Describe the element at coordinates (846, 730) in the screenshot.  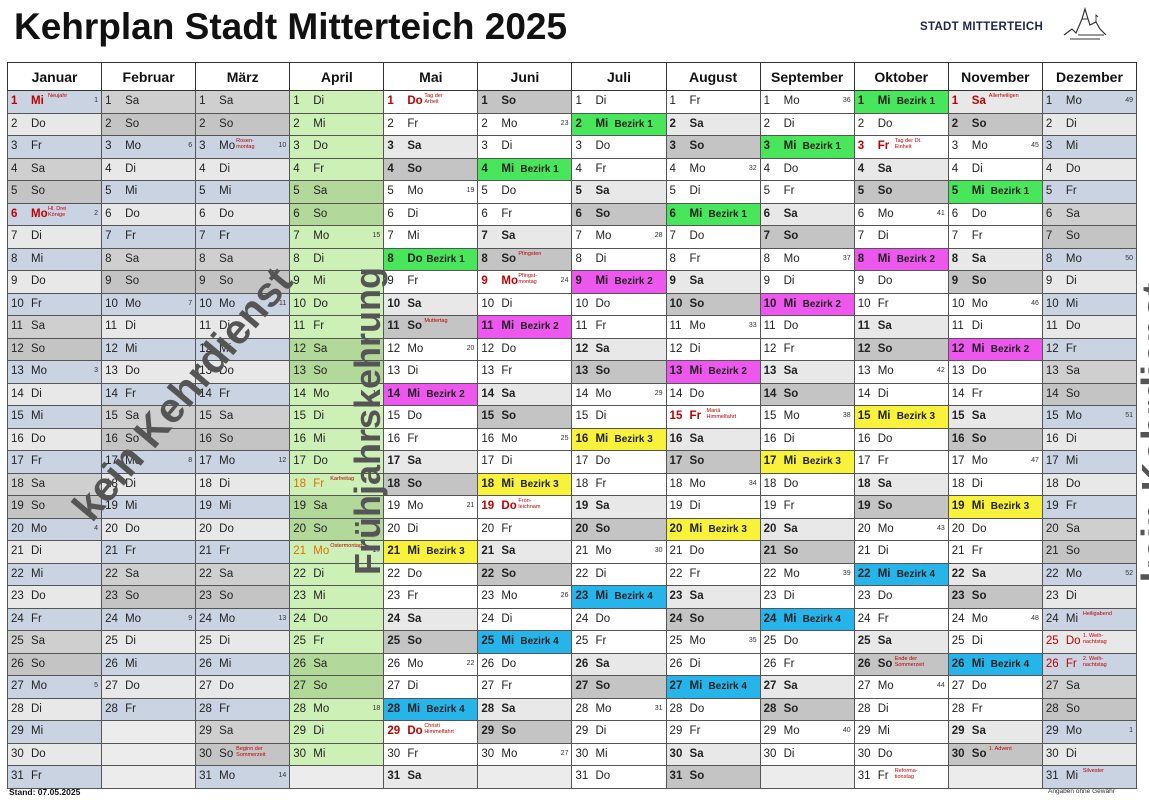
I see `week-number: 40` at that location.